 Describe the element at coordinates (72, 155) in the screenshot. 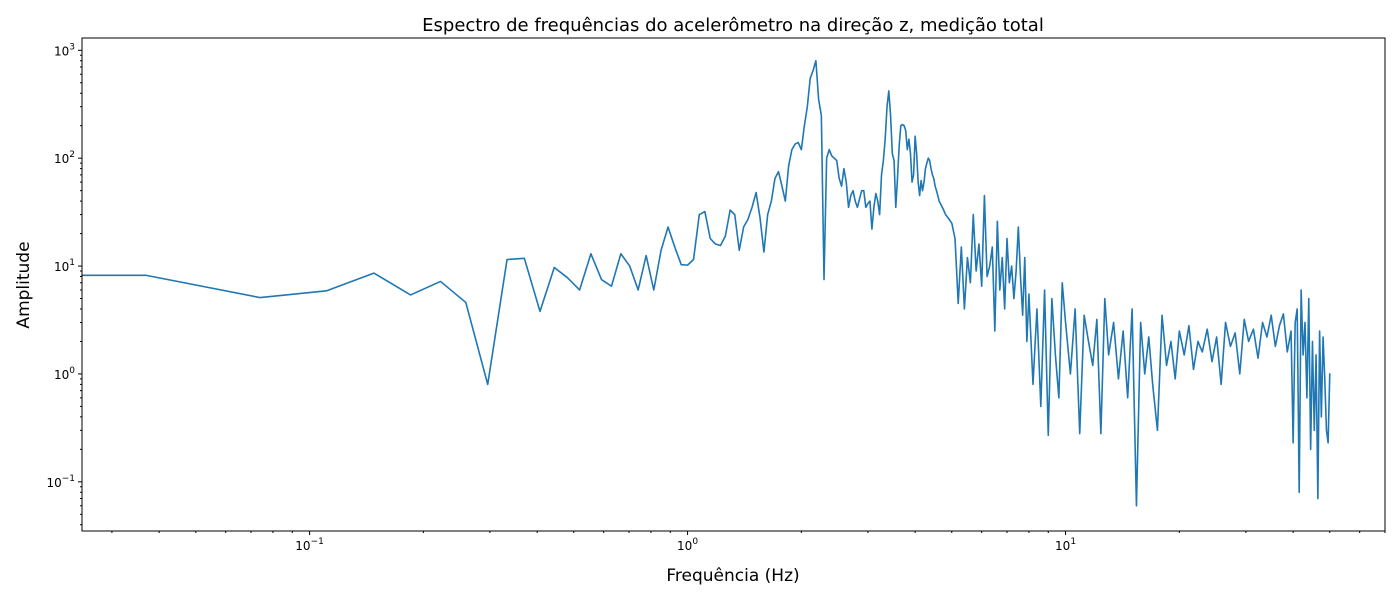

I see `y-tick-exp: 2` at that location.